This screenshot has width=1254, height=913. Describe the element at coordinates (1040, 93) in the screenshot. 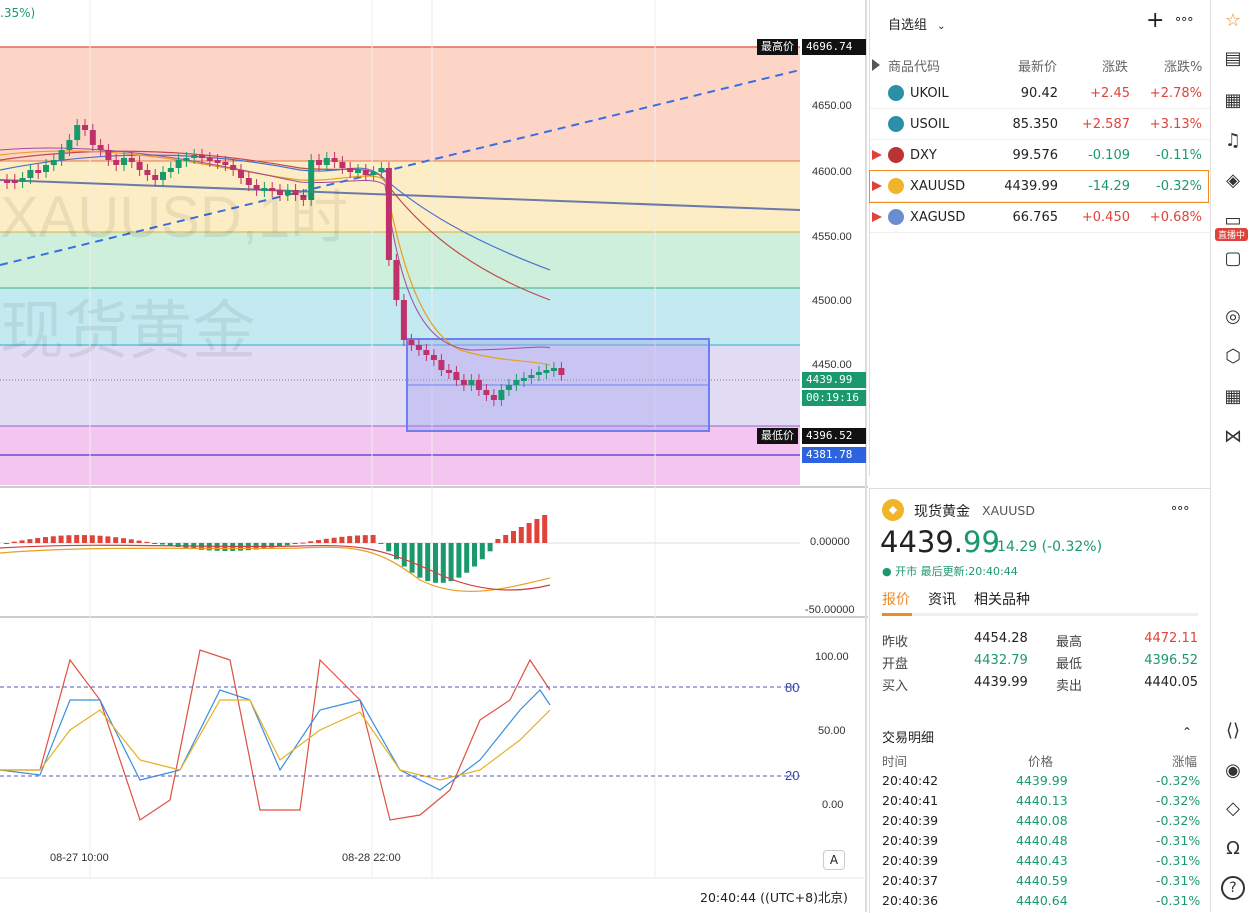

I see `watchlist-row-ukoil: UKOIL 90.42 +2.45 +2.78%` at that location.